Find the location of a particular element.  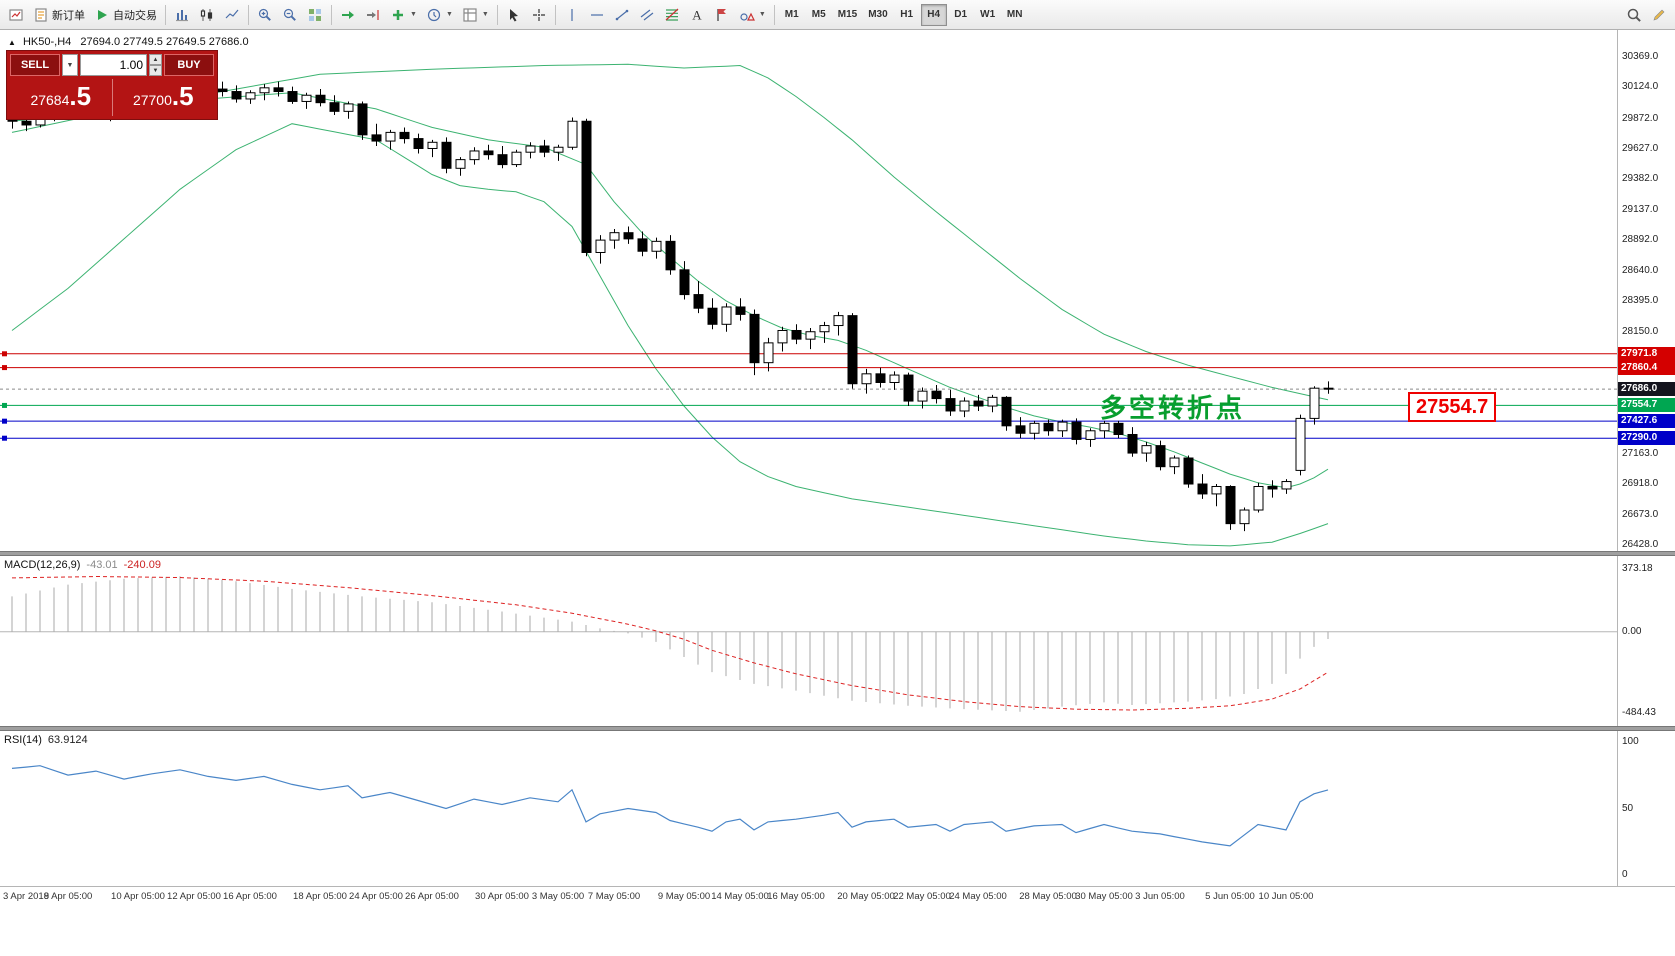

sell-price-dec: .5 is located at coordinates (80, 96).